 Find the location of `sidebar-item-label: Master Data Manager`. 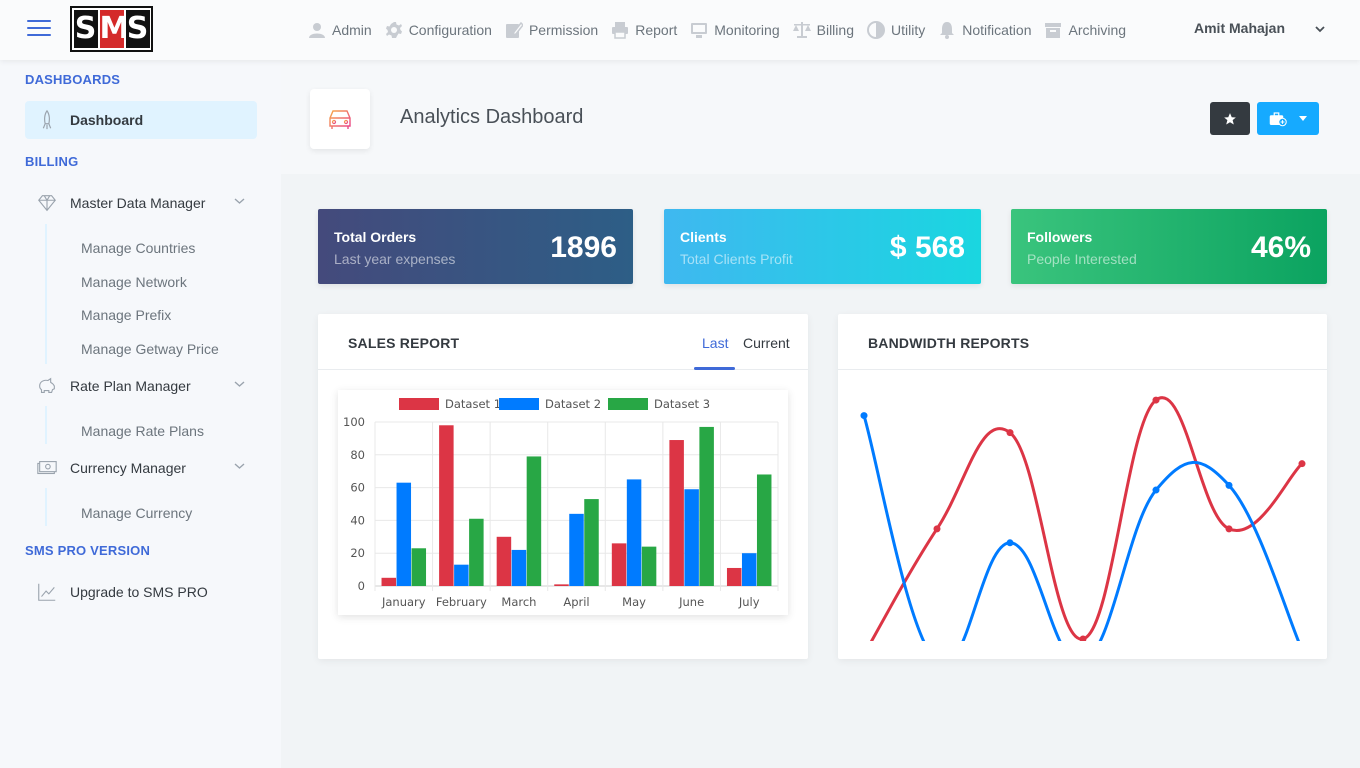

sidebar-item-label: Master Data Manager is located at coordinates (138, 203).